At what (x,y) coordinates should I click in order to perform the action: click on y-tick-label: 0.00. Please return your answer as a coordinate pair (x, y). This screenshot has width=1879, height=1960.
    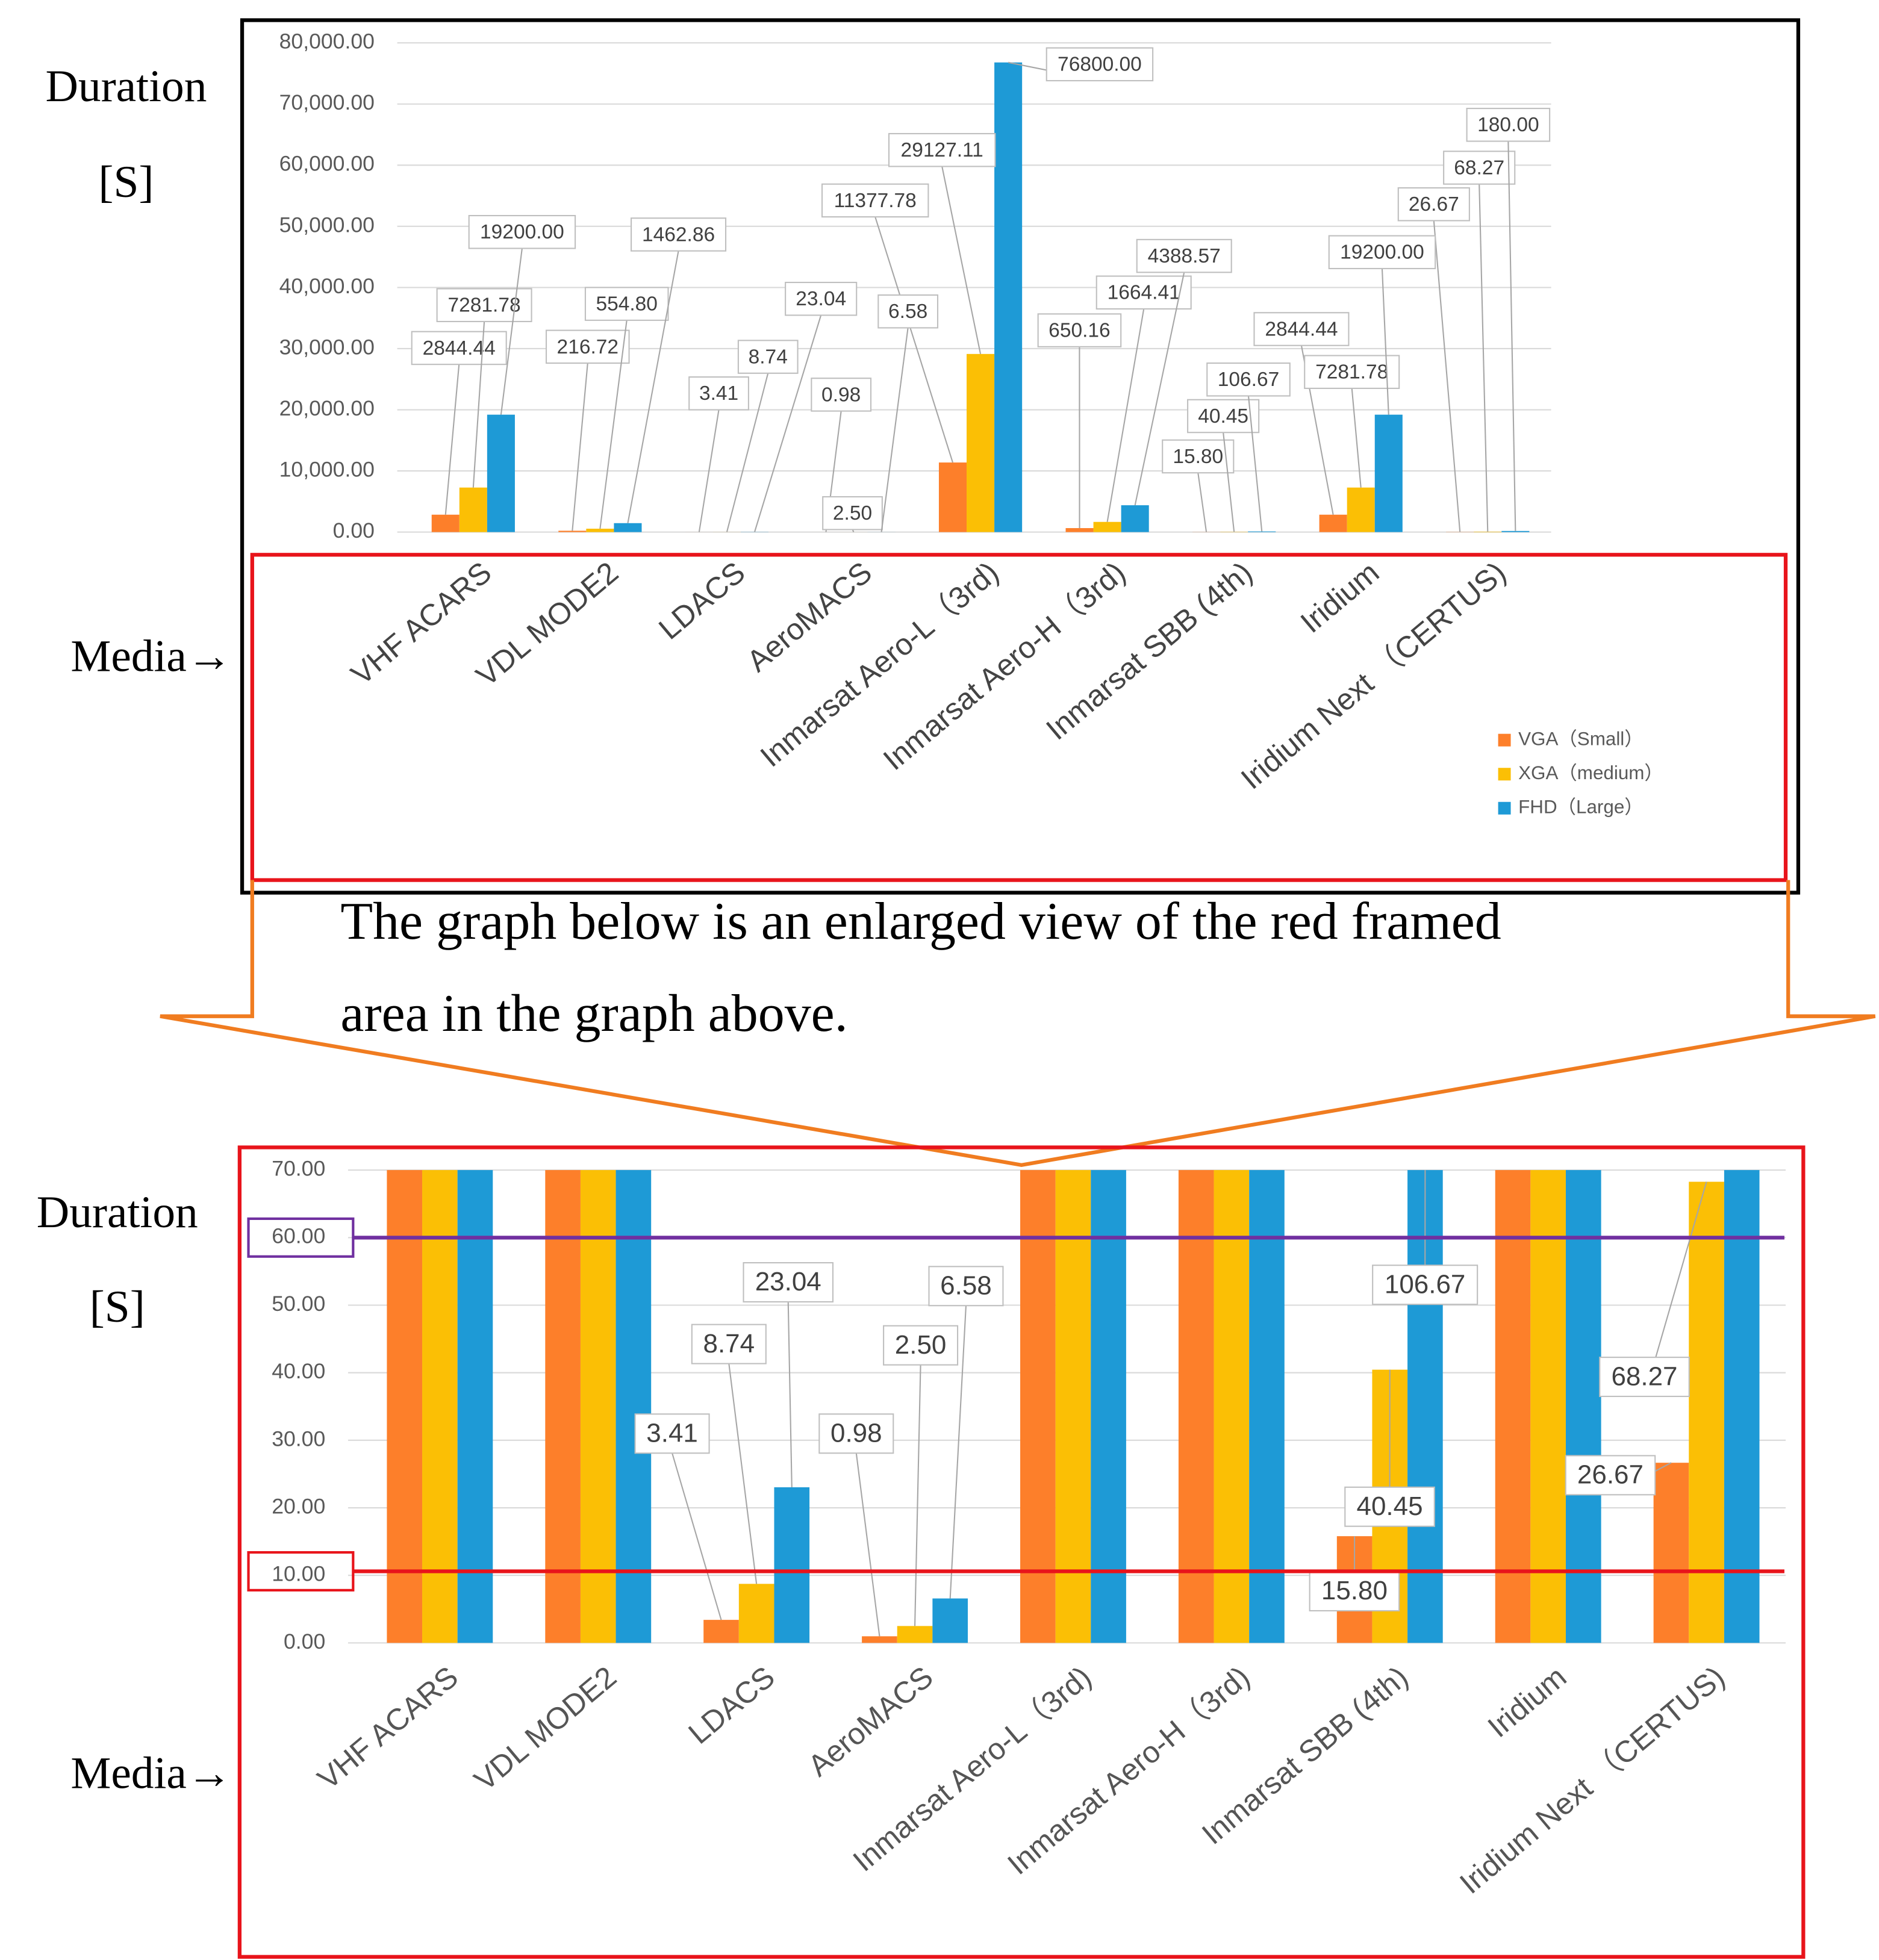
    Looking at the image, I should click on (304, 1641).